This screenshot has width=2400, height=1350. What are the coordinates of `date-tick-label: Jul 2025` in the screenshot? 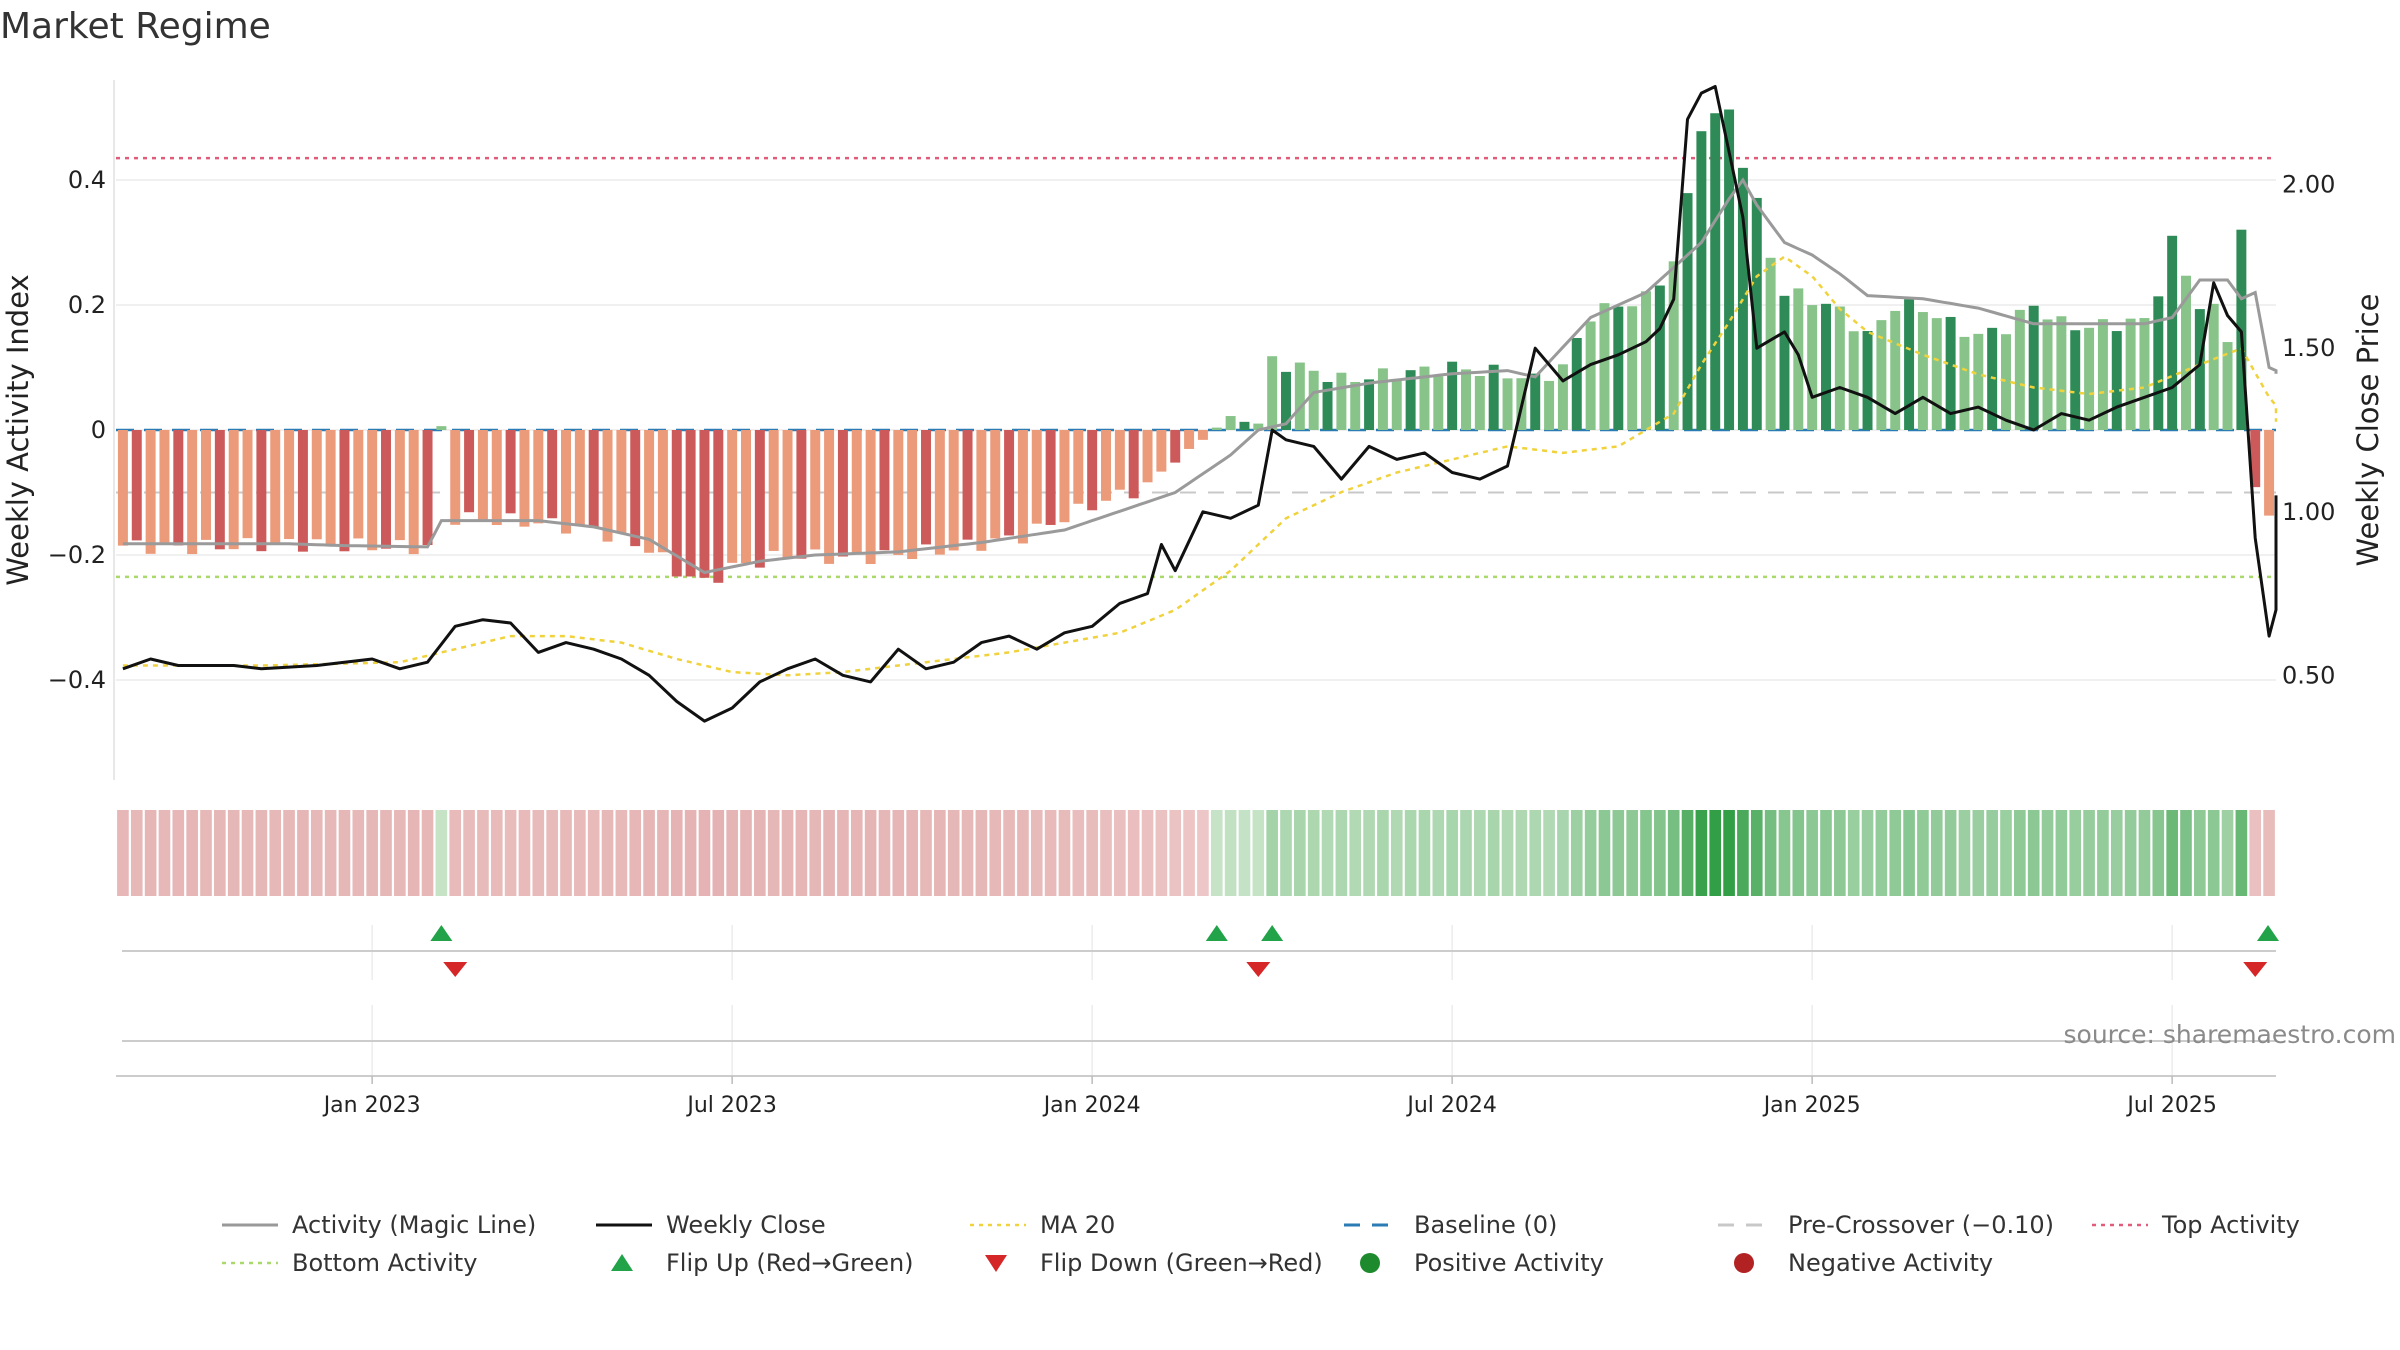 It's located at (2171, 1105).